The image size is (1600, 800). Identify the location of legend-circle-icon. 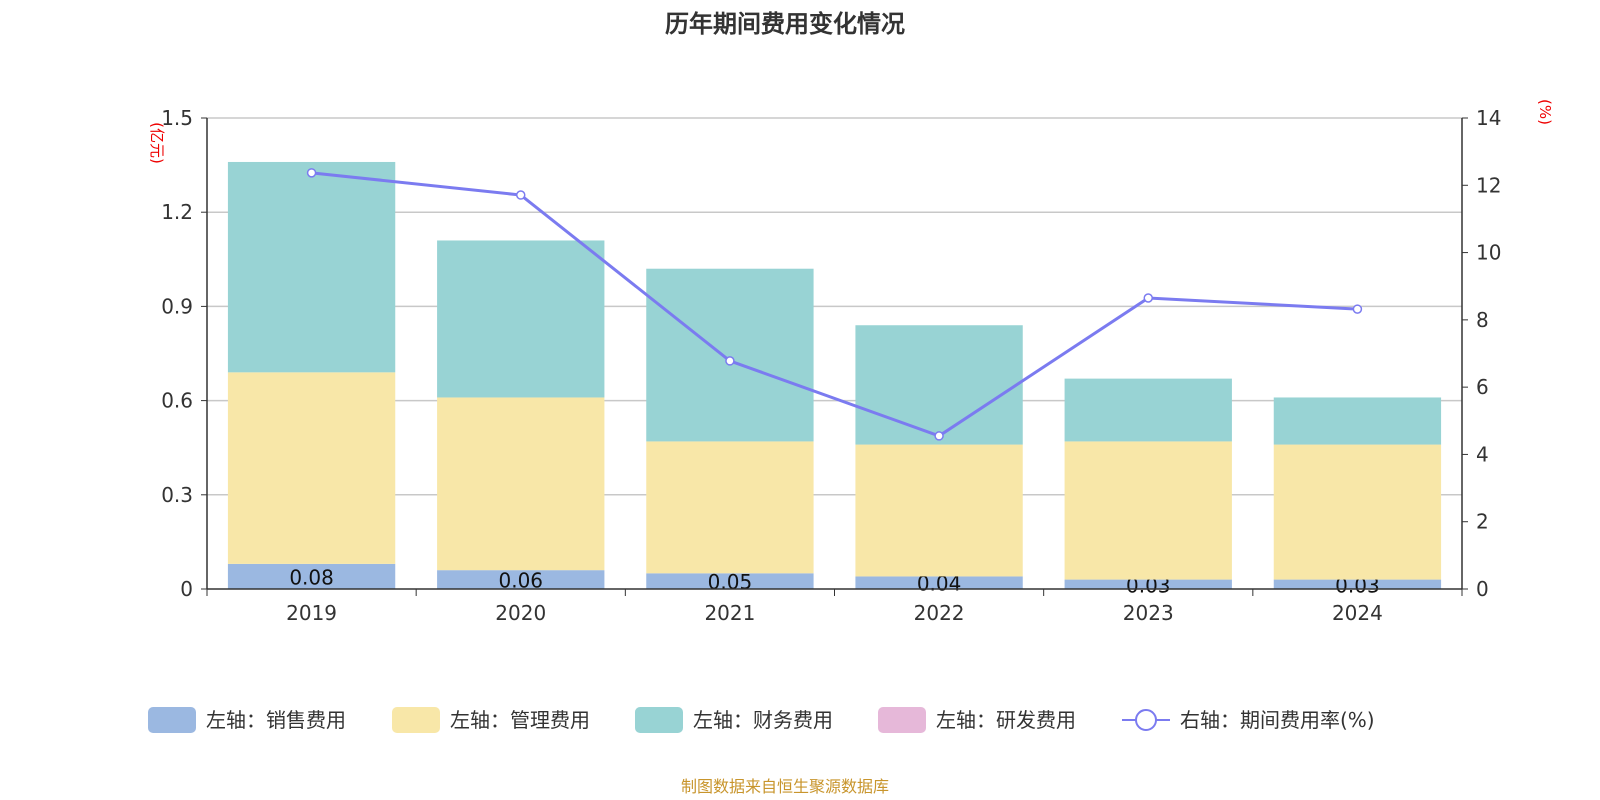
(1146, 720).